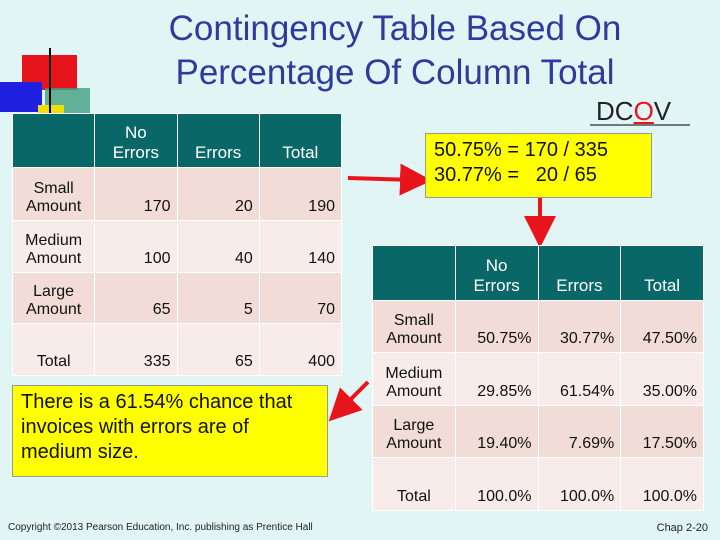 The height and width of the screenshot is (540, 720). I want to click on calc-box: 50.75% = 170 / 335 30.77% = 20 / 65, so click(538, 165).